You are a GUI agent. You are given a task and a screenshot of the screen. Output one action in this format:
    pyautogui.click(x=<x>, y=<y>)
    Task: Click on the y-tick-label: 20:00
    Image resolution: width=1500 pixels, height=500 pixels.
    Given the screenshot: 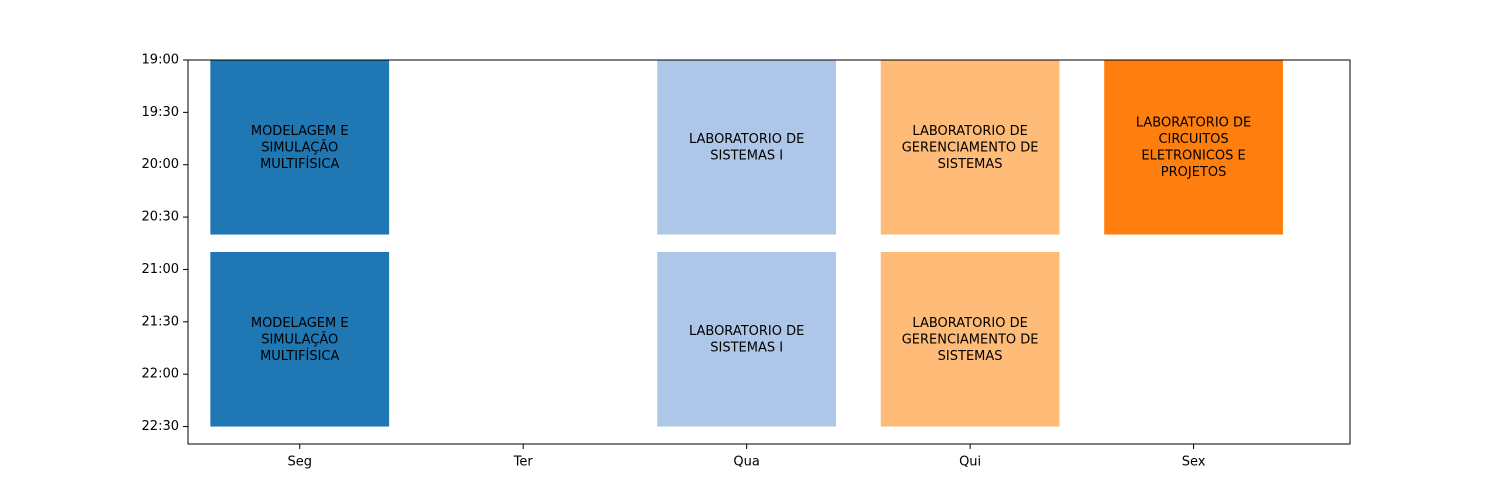 What is the action you would take?
    pyautogui.click(x=160, y=164)
    